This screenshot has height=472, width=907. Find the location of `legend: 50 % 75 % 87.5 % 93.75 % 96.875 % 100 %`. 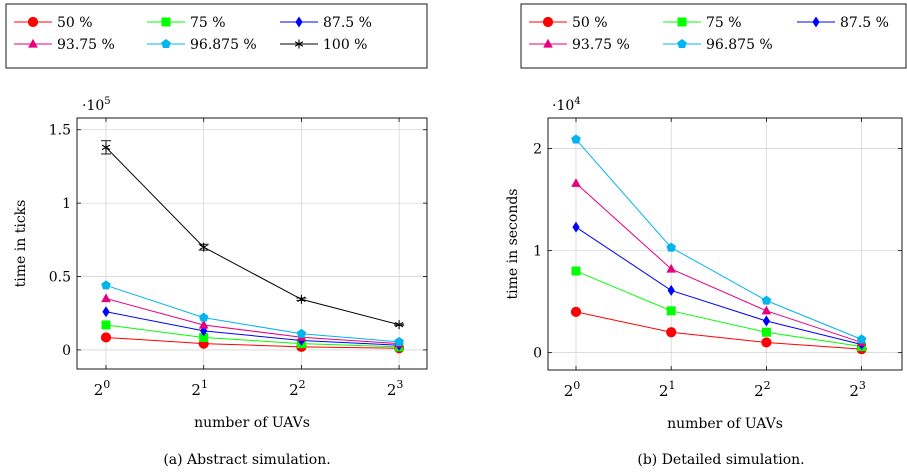

legend: 50 % 75 % 87.5 % 93.75 % 96.875 % 100 % is located at coordinates (216, 36).